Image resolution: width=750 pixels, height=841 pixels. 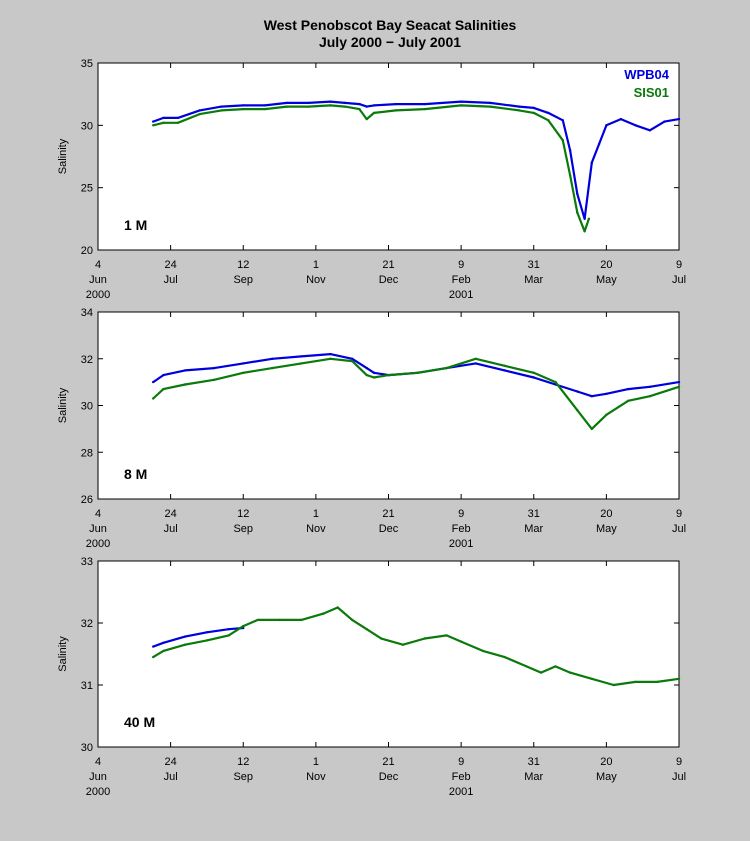 What do you see at coordinates (390, 25) in the screenshot?
I see `chart-title: West Penobscot Bay Seacat Salinities` at bounding box center [390, 25].